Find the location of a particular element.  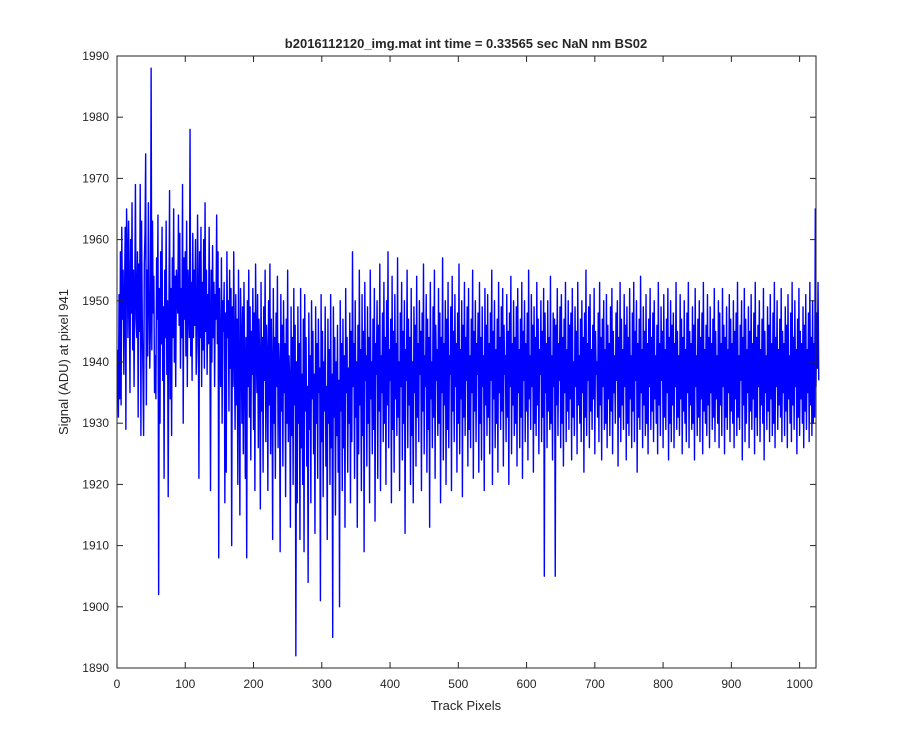

x-tick-label: 400 is located at coordinates (390, 684).